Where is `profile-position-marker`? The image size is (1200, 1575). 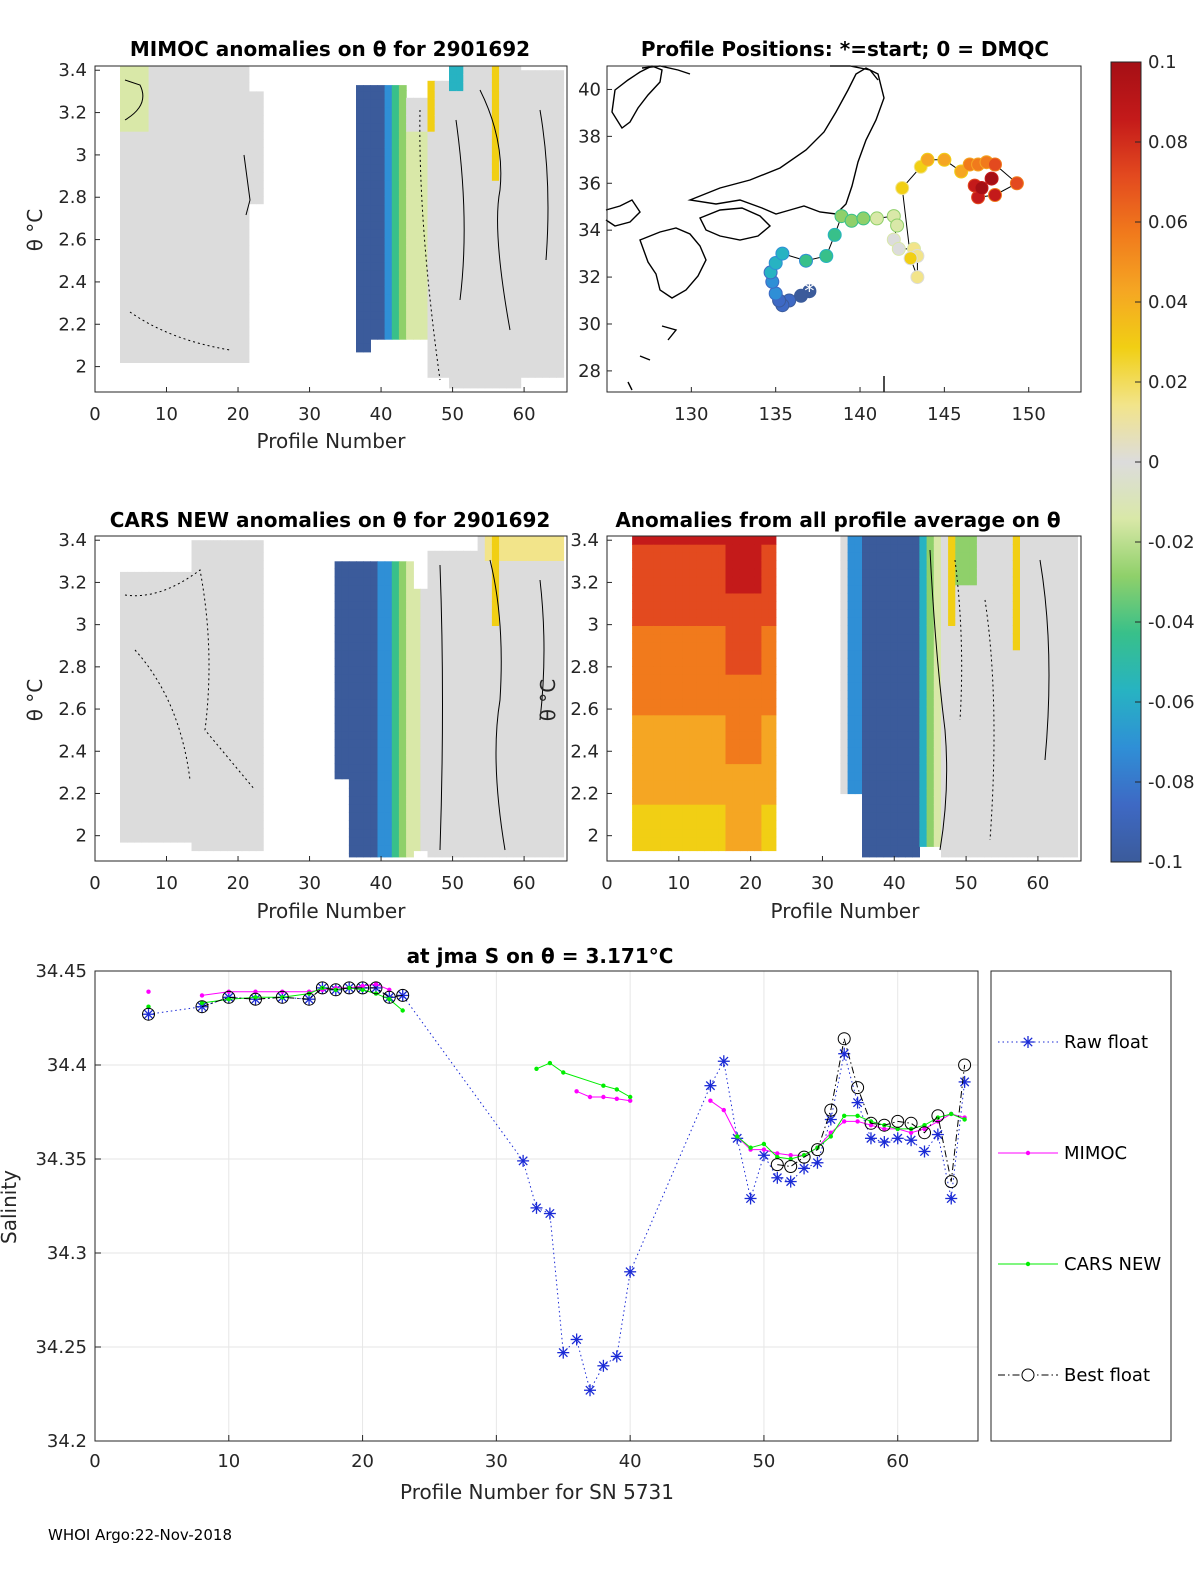 profile-position-marker is located at coordinates (863, 218).